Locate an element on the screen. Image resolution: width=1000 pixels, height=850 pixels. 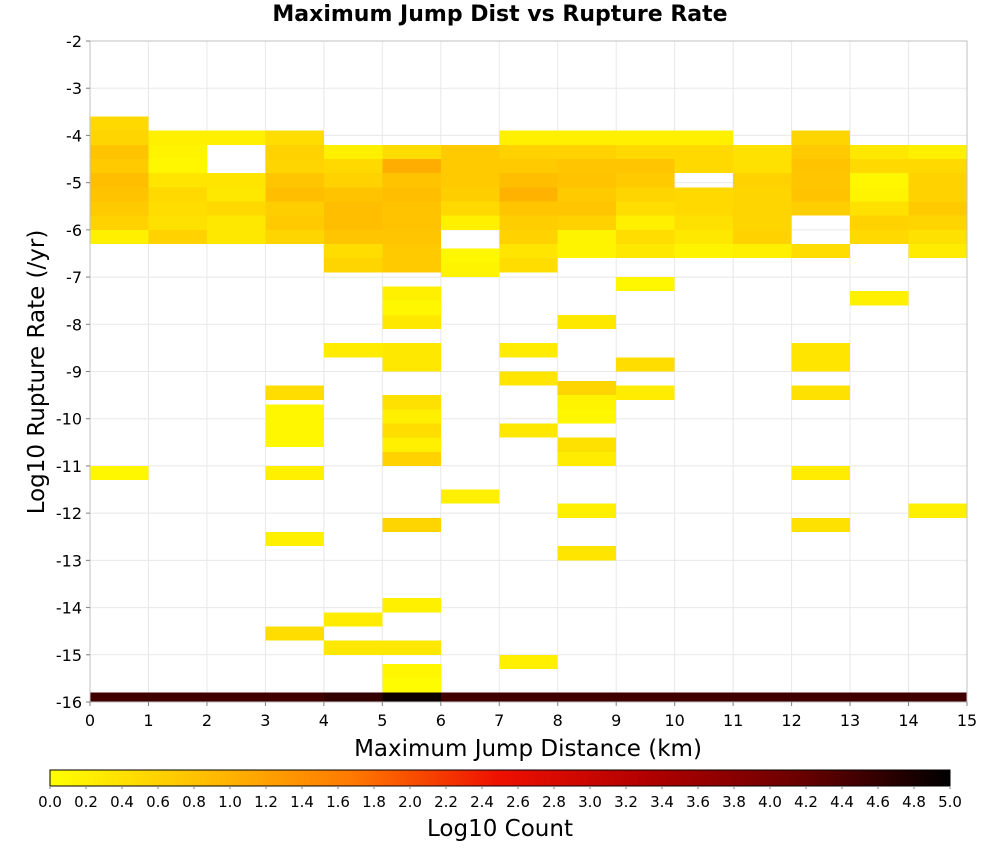
colorbar is located at coordinates (500, 778).